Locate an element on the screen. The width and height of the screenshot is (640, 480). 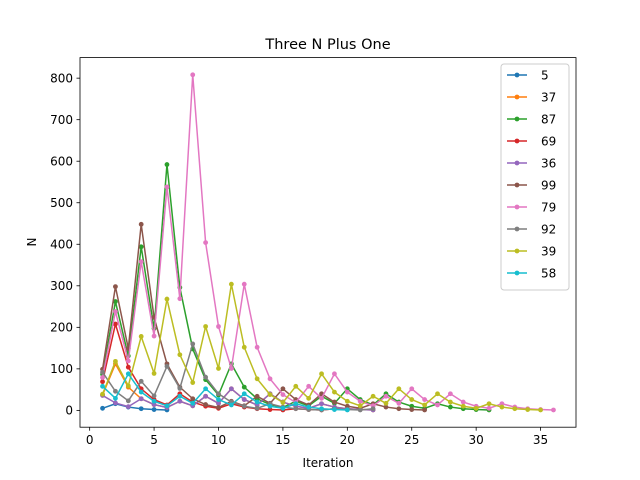
legend-box is located at coordinates (535, 177).